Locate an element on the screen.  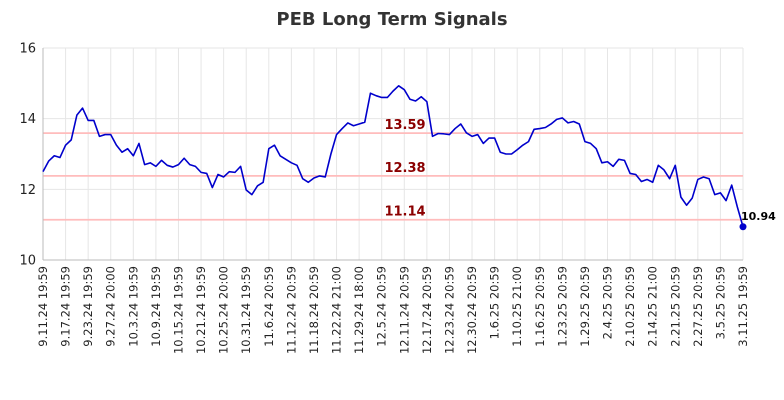
x-tick-label: 3.5.25 20:59 is located at coordinates (720, 302).